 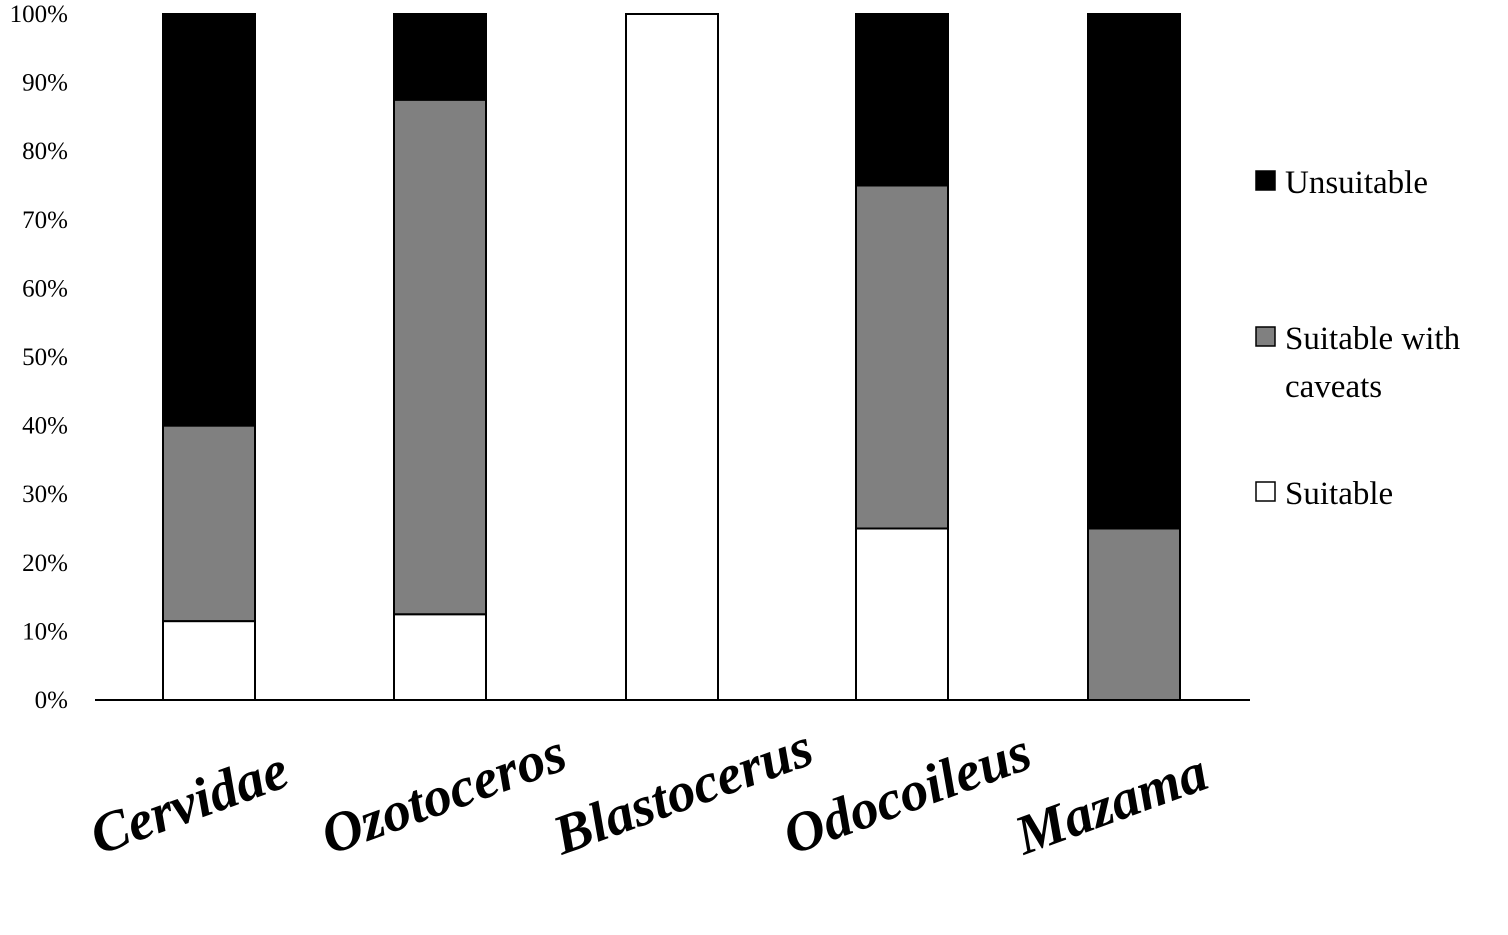 I want to click on bar-cervidae-suitable-with-caveats, so click(x=209, y=523).